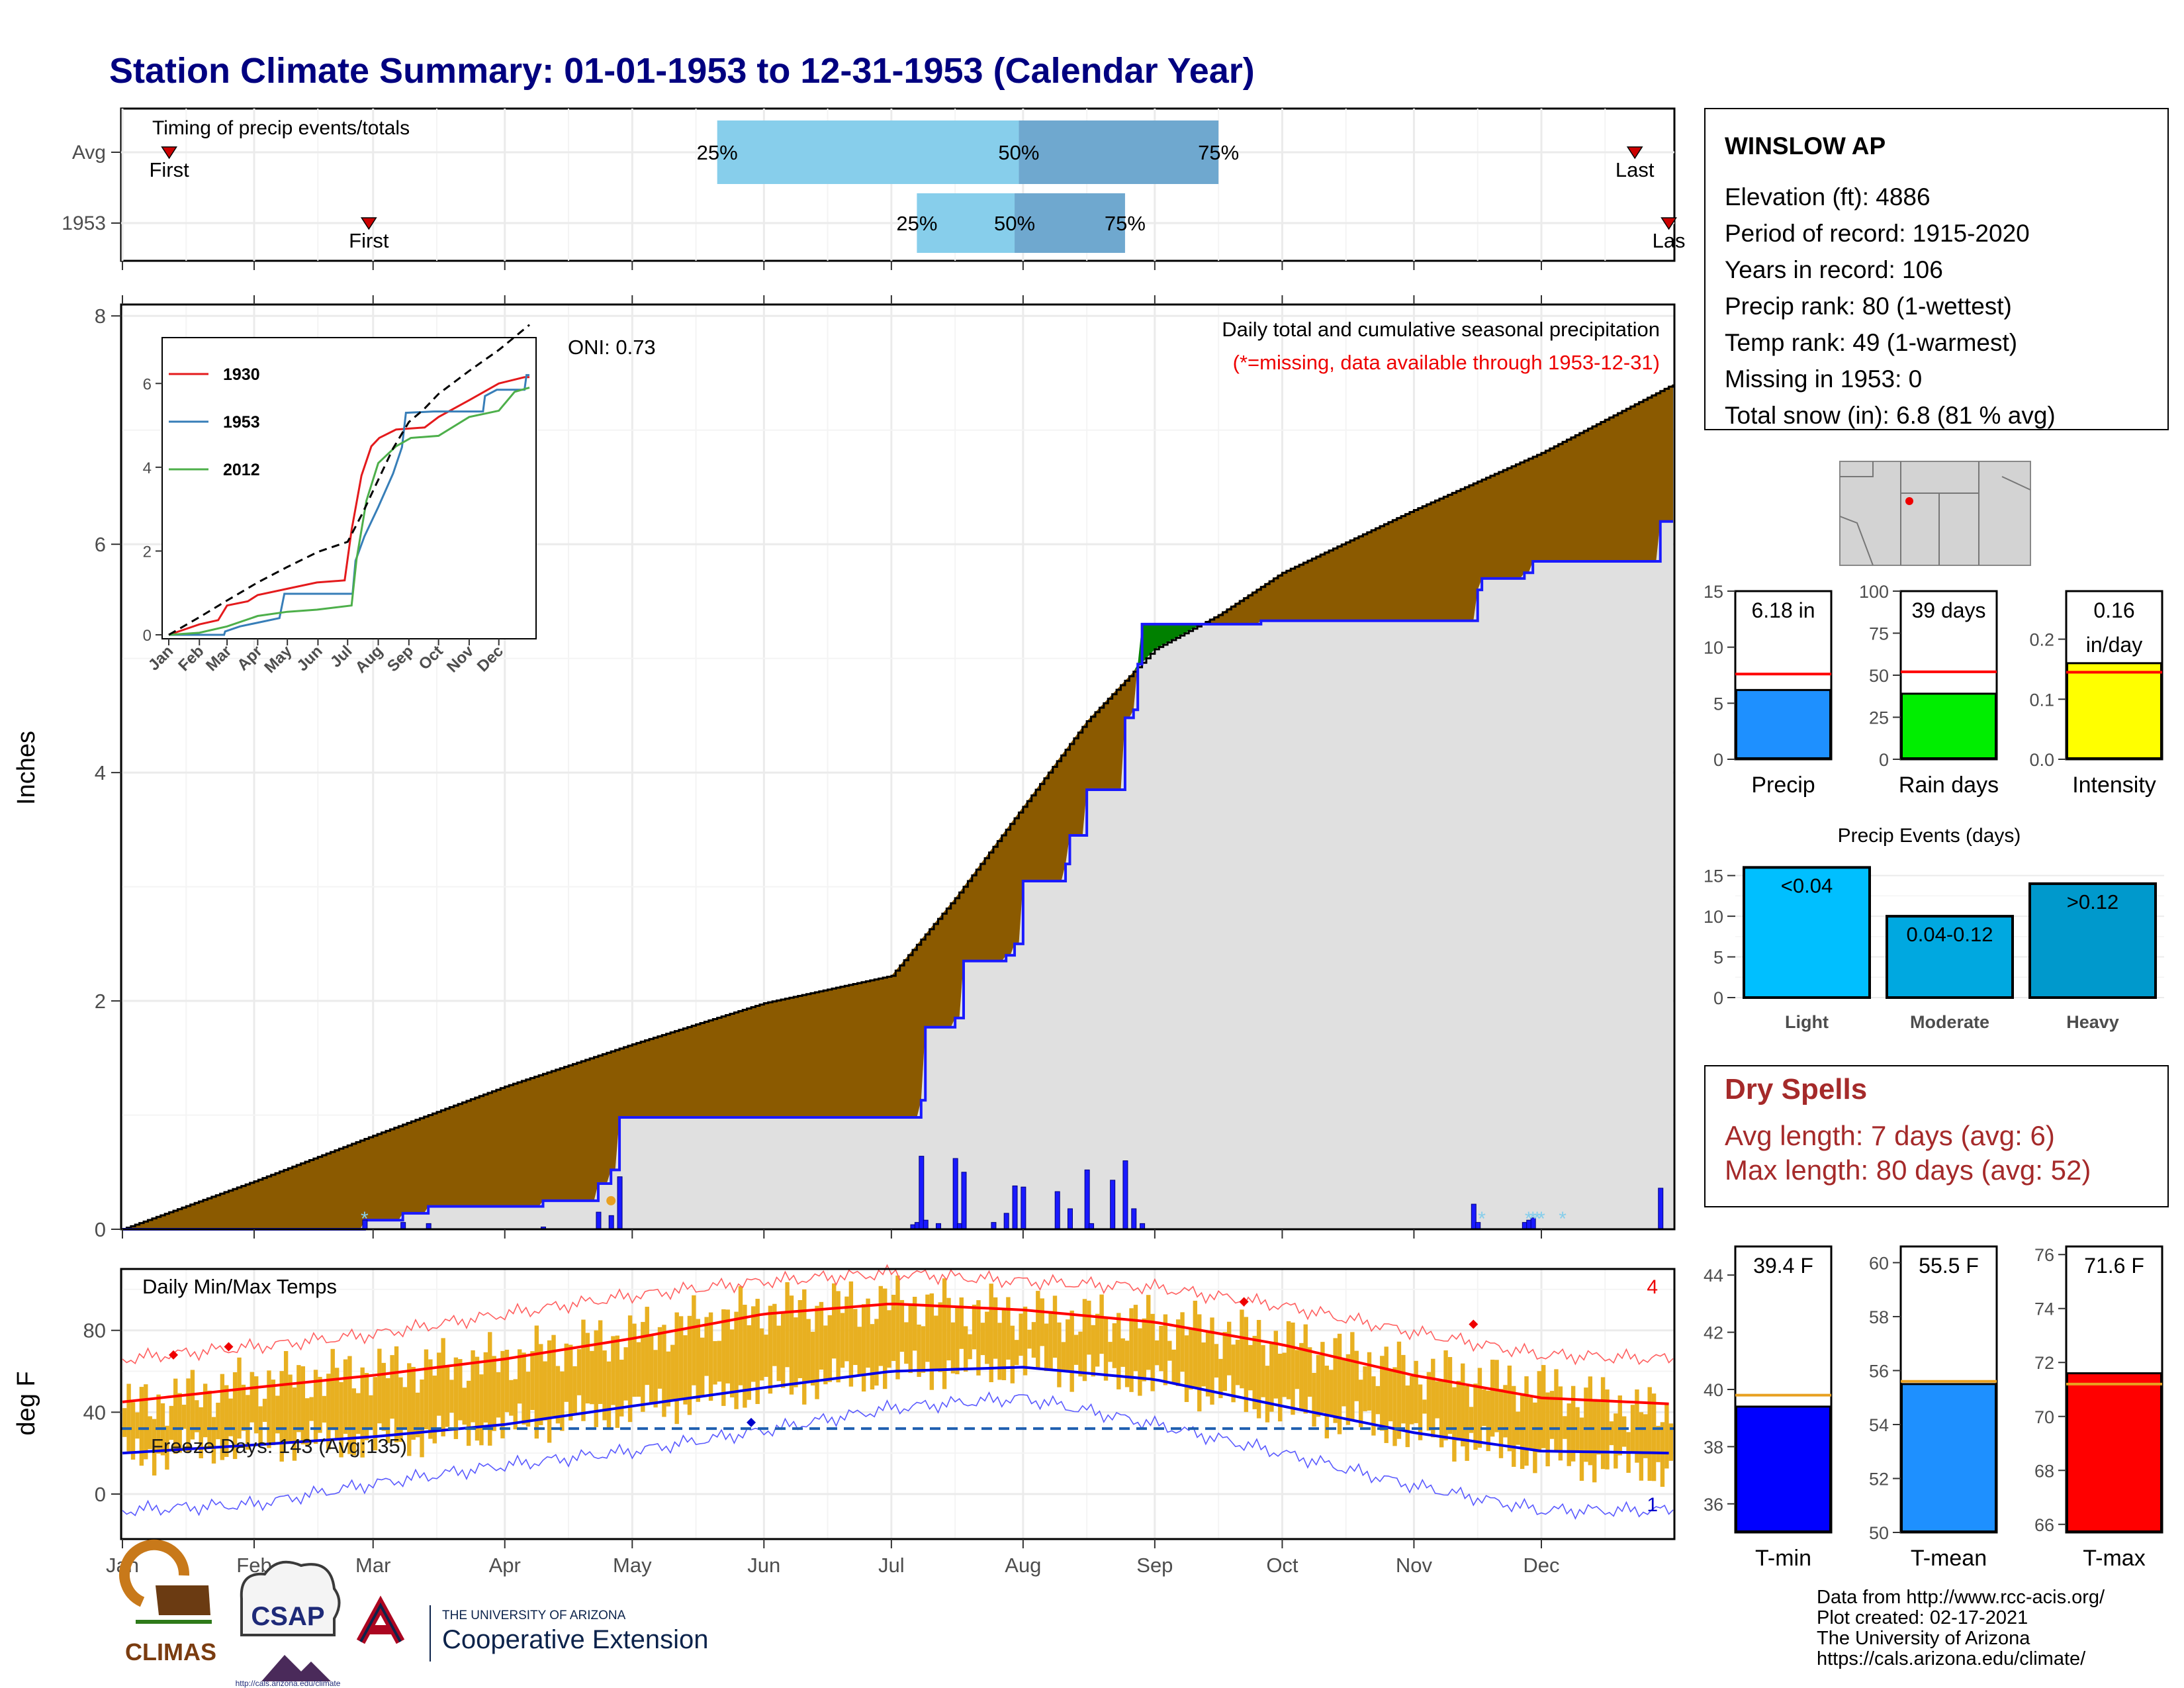 The image size is (2184, 1688). What do you see at coordinates (1783, 785) in the screenshot?
I see `mini-panel-xlabel: Precip` at bounding box center [1783, 785].